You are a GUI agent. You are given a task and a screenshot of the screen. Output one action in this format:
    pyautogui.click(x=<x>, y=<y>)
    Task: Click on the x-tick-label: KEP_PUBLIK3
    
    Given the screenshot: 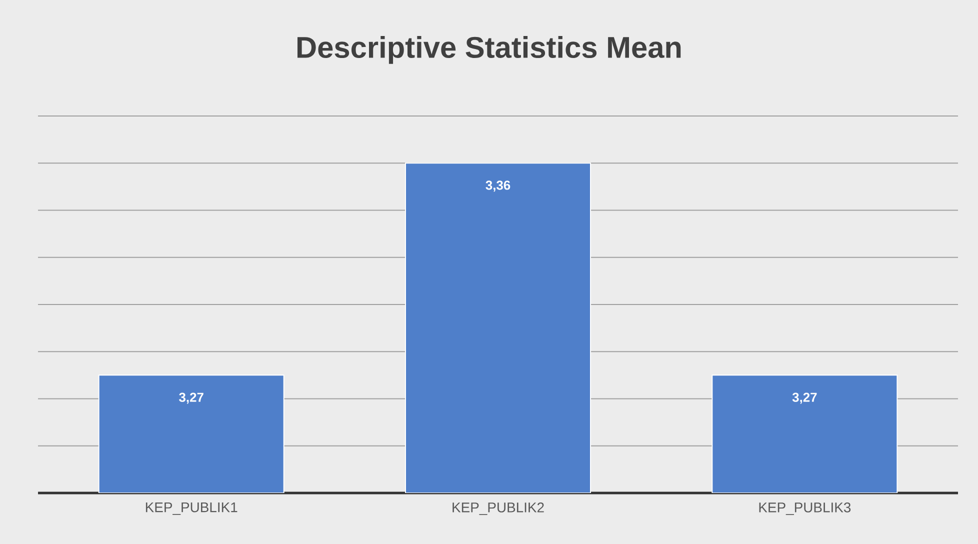 What is the action you would take?
    pyautogui.click(x=805, y=509)
    